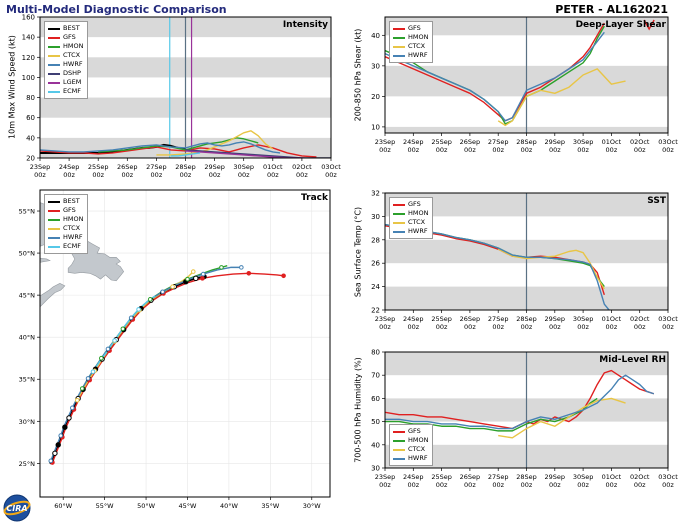 This screenshot has height=525, width=700. What do you see at coordinates (27, 254) in the screenshot?
I see `y-tick-label: 50°N` at bounding box center [27, 254].